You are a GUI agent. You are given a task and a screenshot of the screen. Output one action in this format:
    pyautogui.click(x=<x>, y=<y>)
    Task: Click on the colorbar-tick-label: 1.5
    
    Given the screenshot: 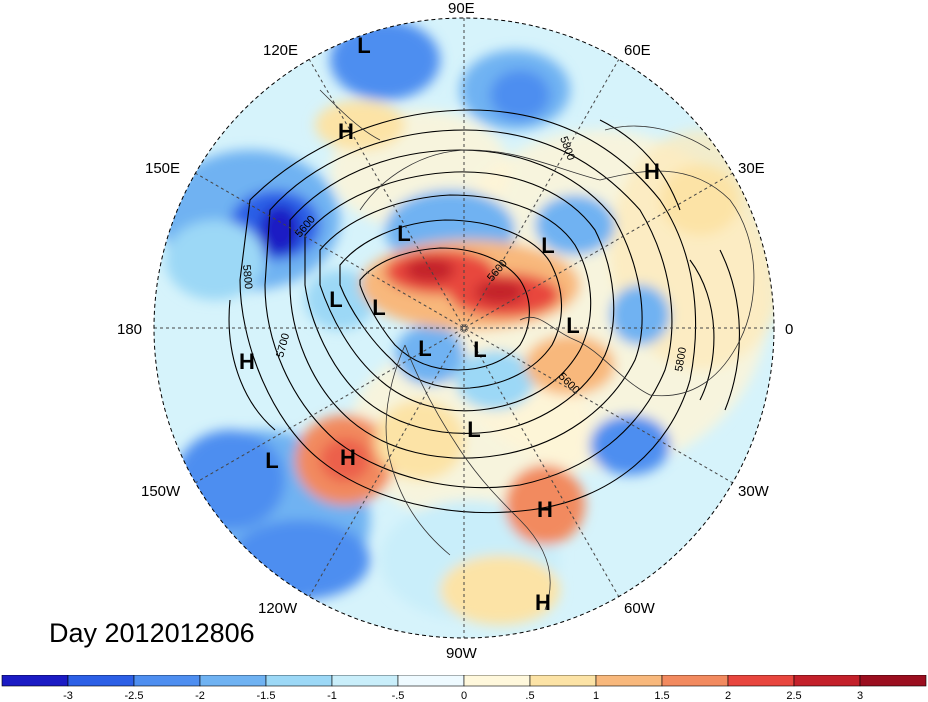 What is the action you would take?
    pyautogui.click(x=661, y=696)
    